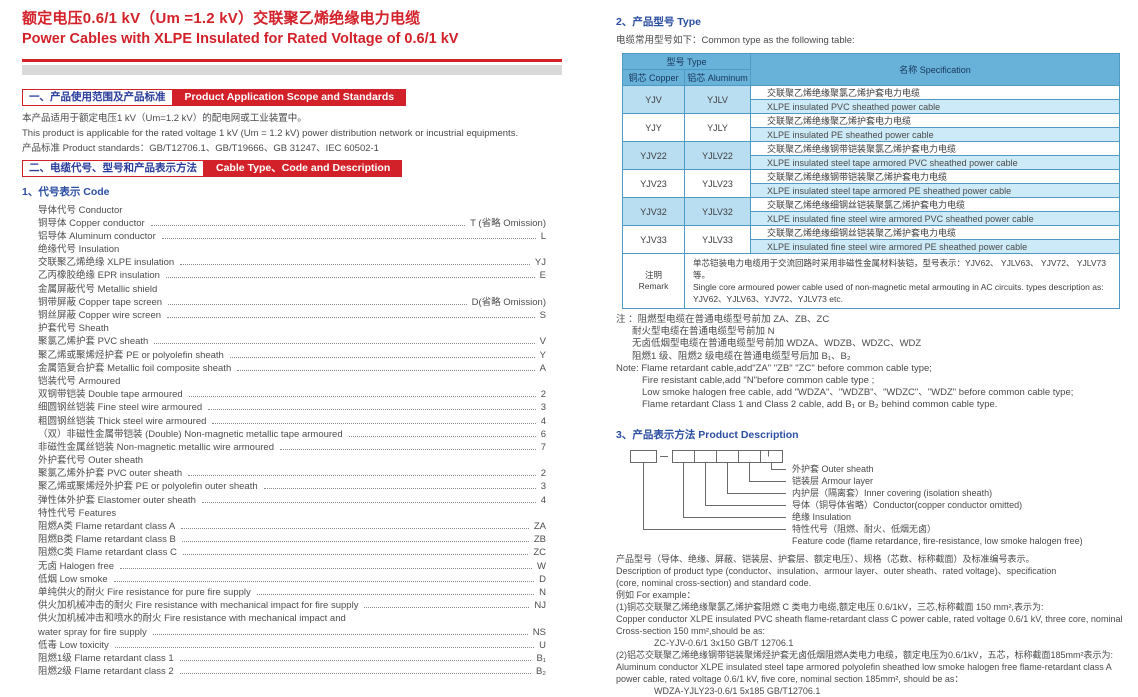 The width and height of the screenshot is (1138, 697). What do you see at coordinates (292, 539) in the screenshot?
I see `code-line: 阻燃B类 Flame retardant class B ZB` at bounding box center [292, 539].